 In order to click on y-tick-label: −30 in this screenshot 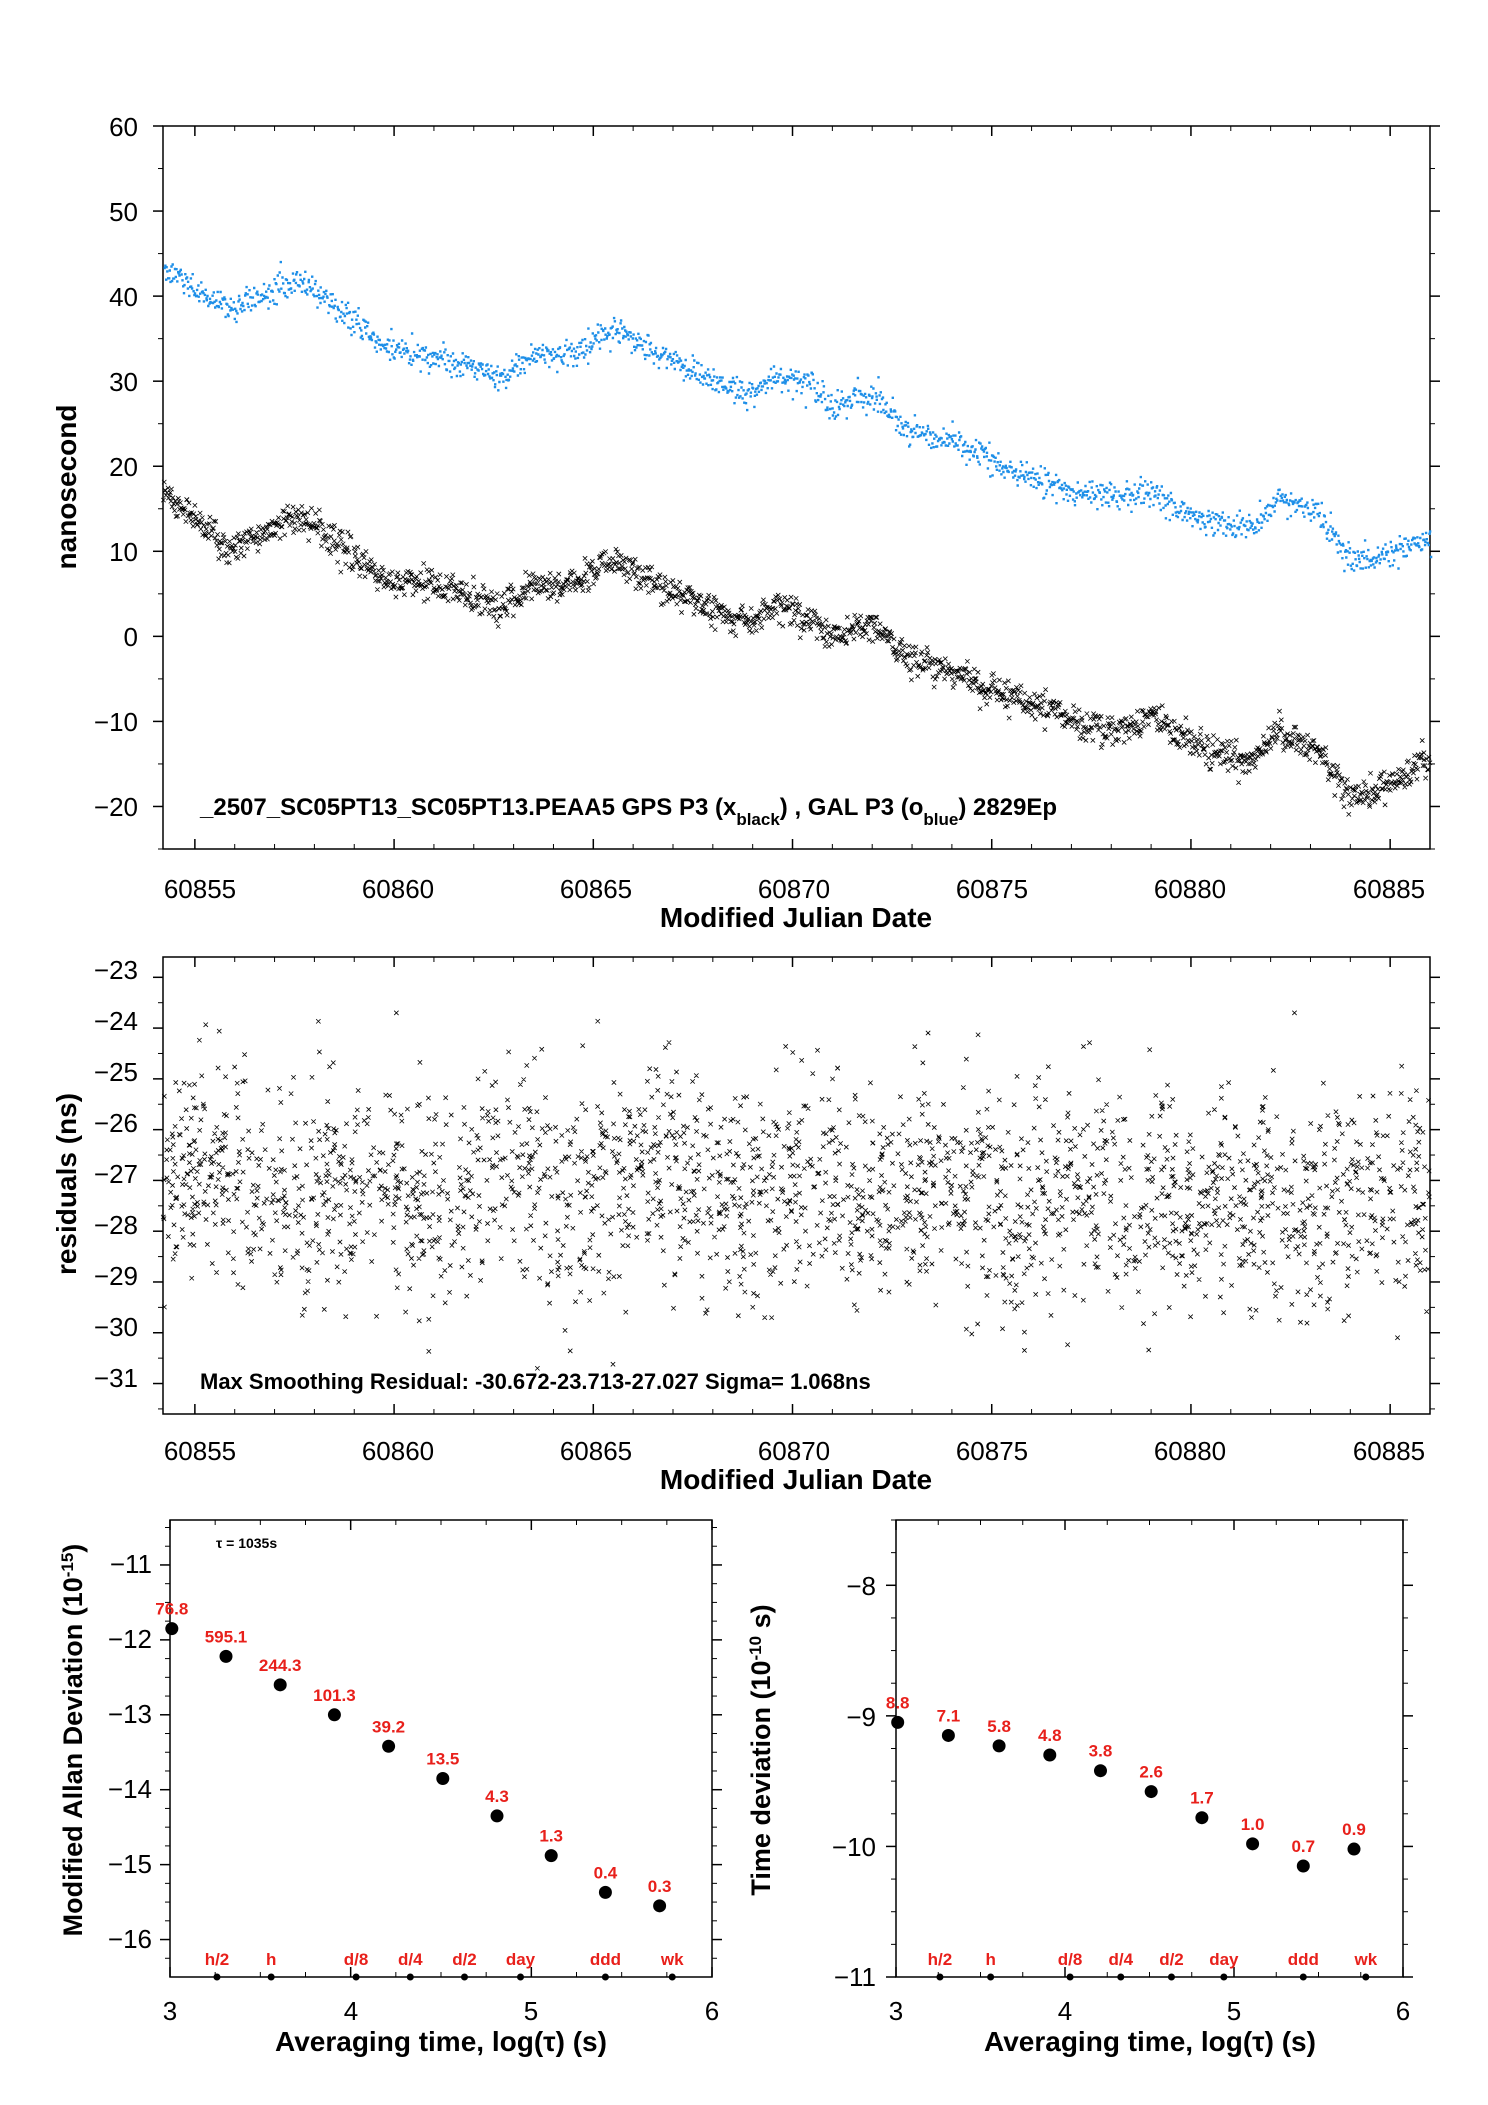, I will do `click(116, 1327)`.